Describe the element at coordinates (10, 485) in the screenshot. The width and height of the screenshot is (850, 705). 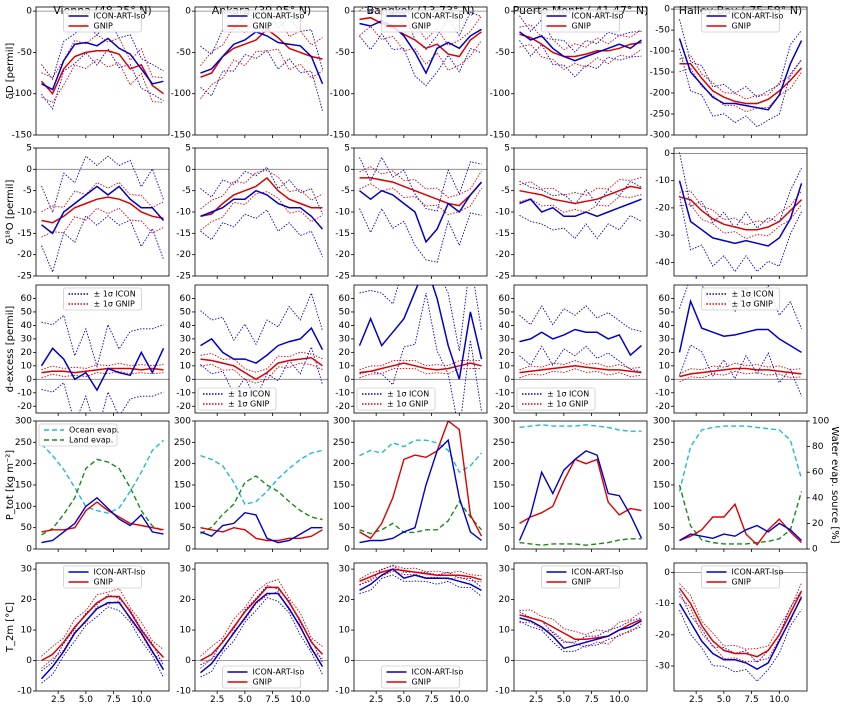
I see `row-ylabel: P_tot [kg m⁻²]` at that location.